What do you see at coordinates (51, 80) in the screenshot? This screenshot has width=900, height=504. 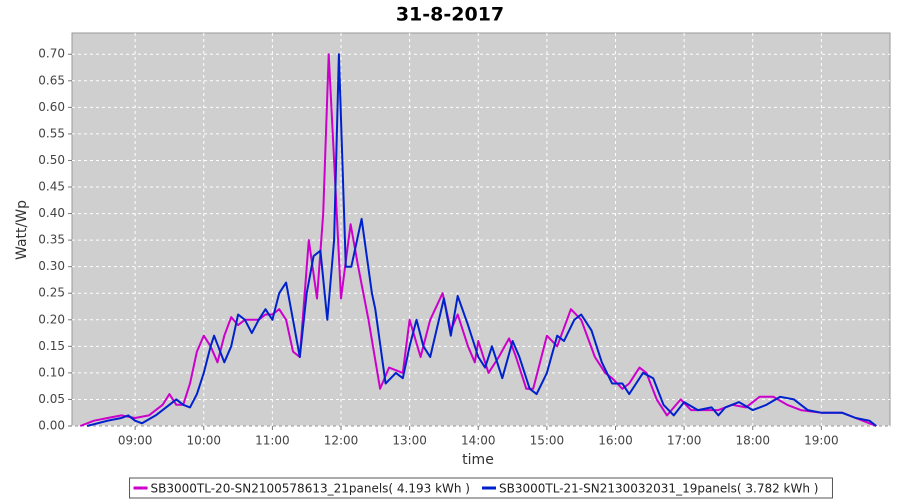 I see `y-tick-label: 0.65` at bounding box center [51, 80].